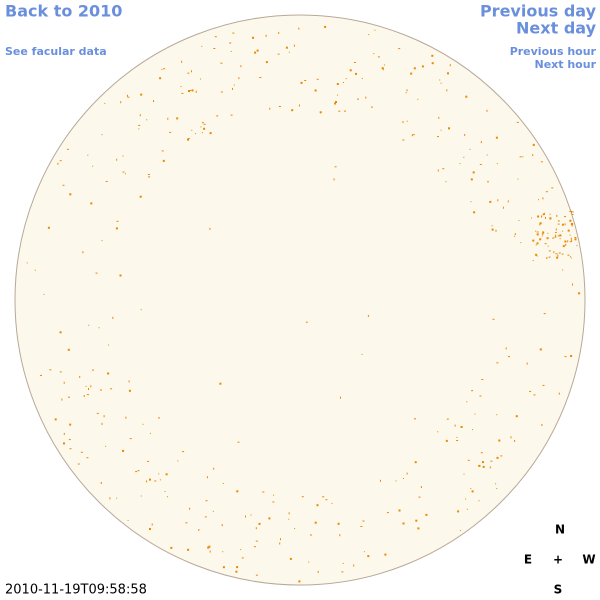 The image size is (600, 600). What do you see at coordinates (553, 51) in the screenshot?
I see `previous-hour-link: Previous hour` at bounding box center [553, 51].